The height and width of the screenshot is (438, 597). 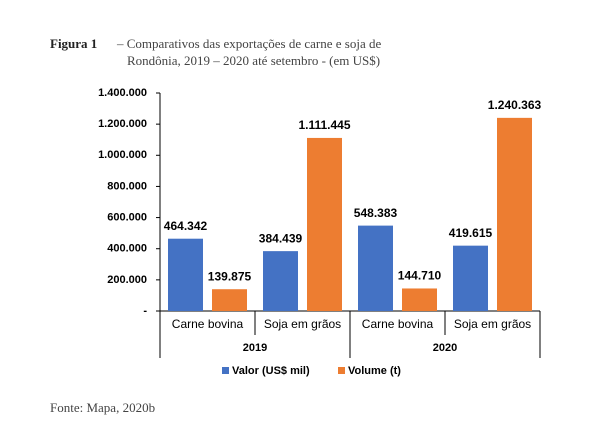 What do you see at coordinates (255, 348) in the screenshot?
I see `group-label: 2019` at bounding box center [255, 348].